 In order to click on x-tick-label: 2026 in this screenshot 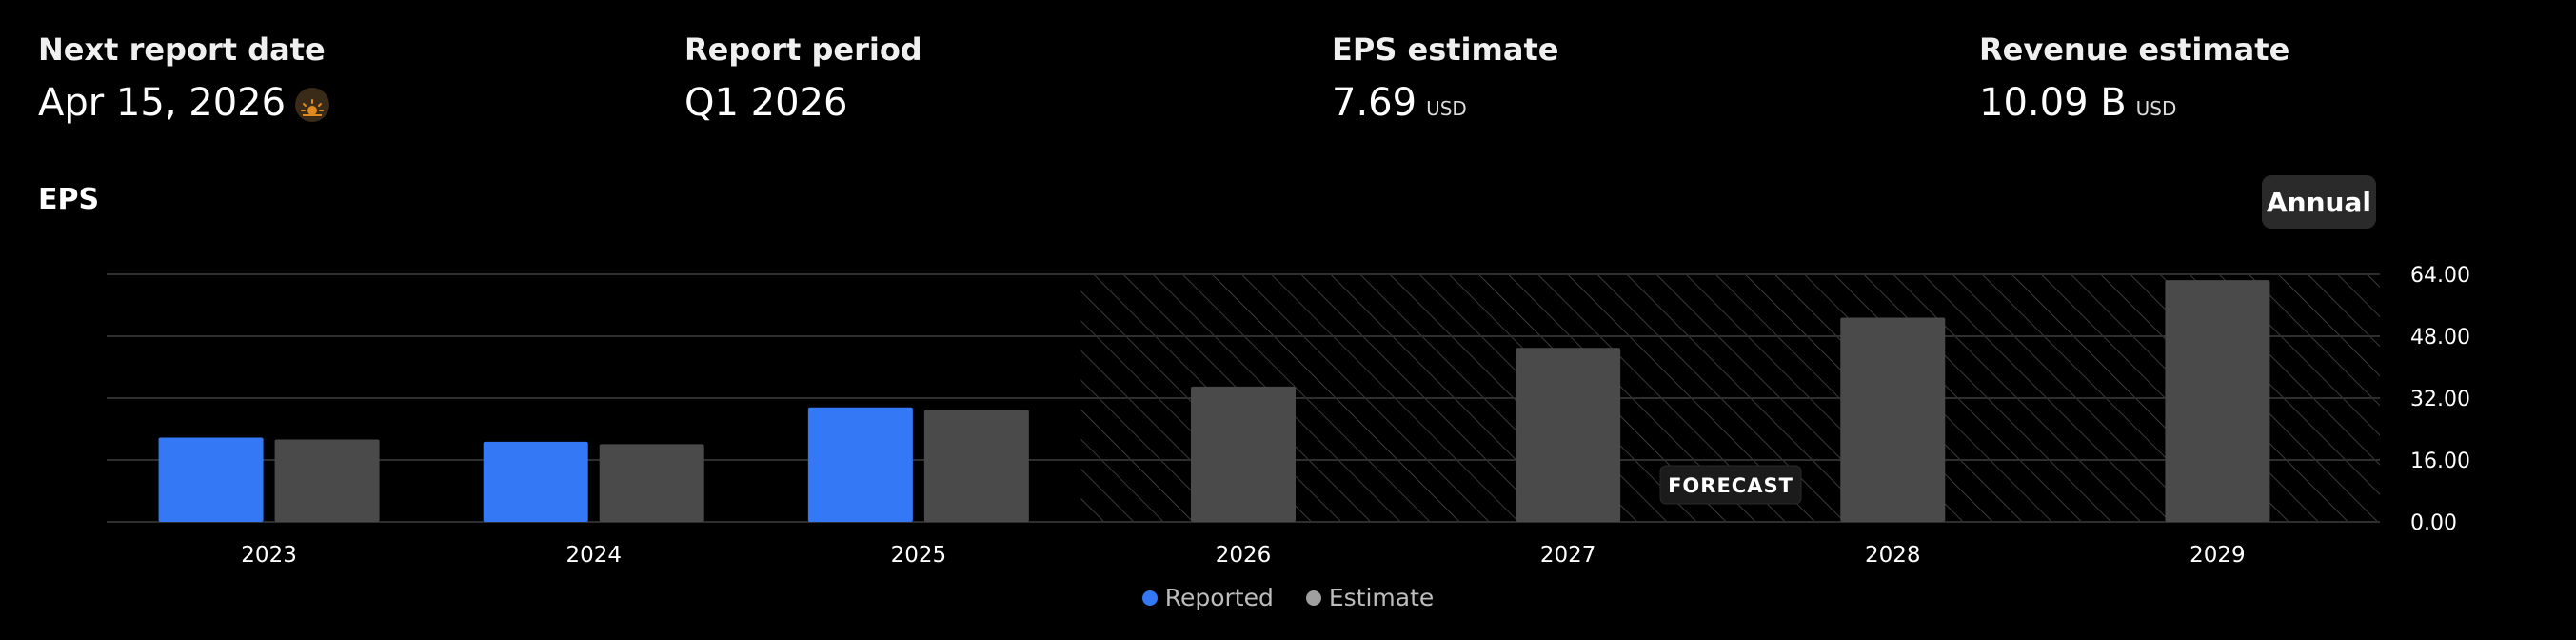, I will do `click(1244, 555)`.